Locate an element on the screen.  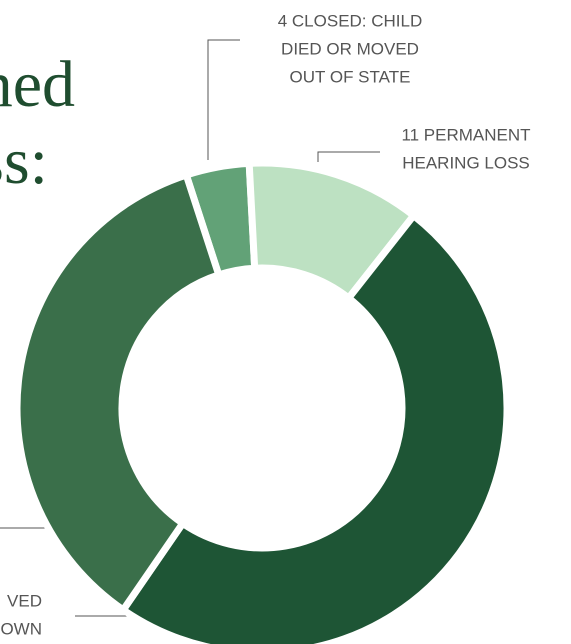
segment-label: DIED OR MOVED is located at coordinates (350, 48).